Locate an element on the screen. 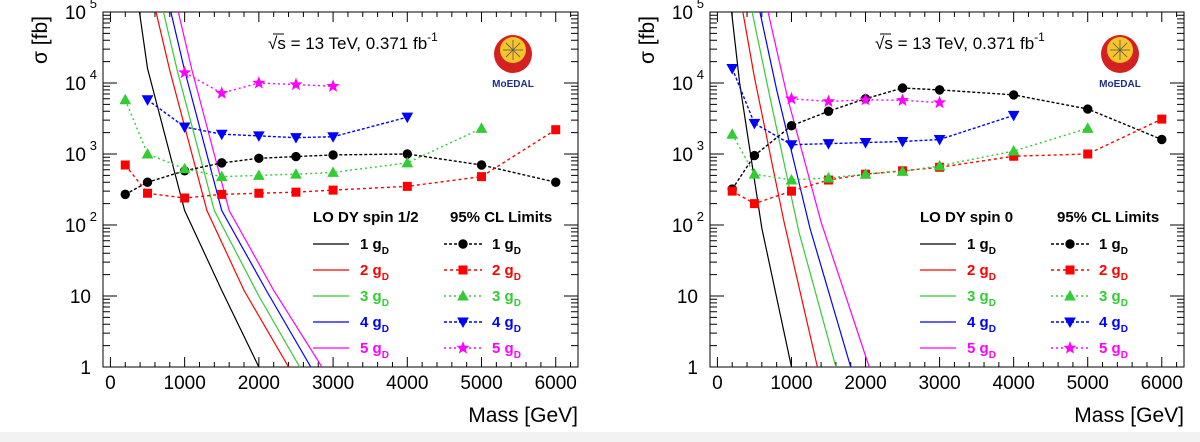 This screenshot has width=1200, height=442. legend-theory-label: 5 gD is located at coordinates (374, 350).